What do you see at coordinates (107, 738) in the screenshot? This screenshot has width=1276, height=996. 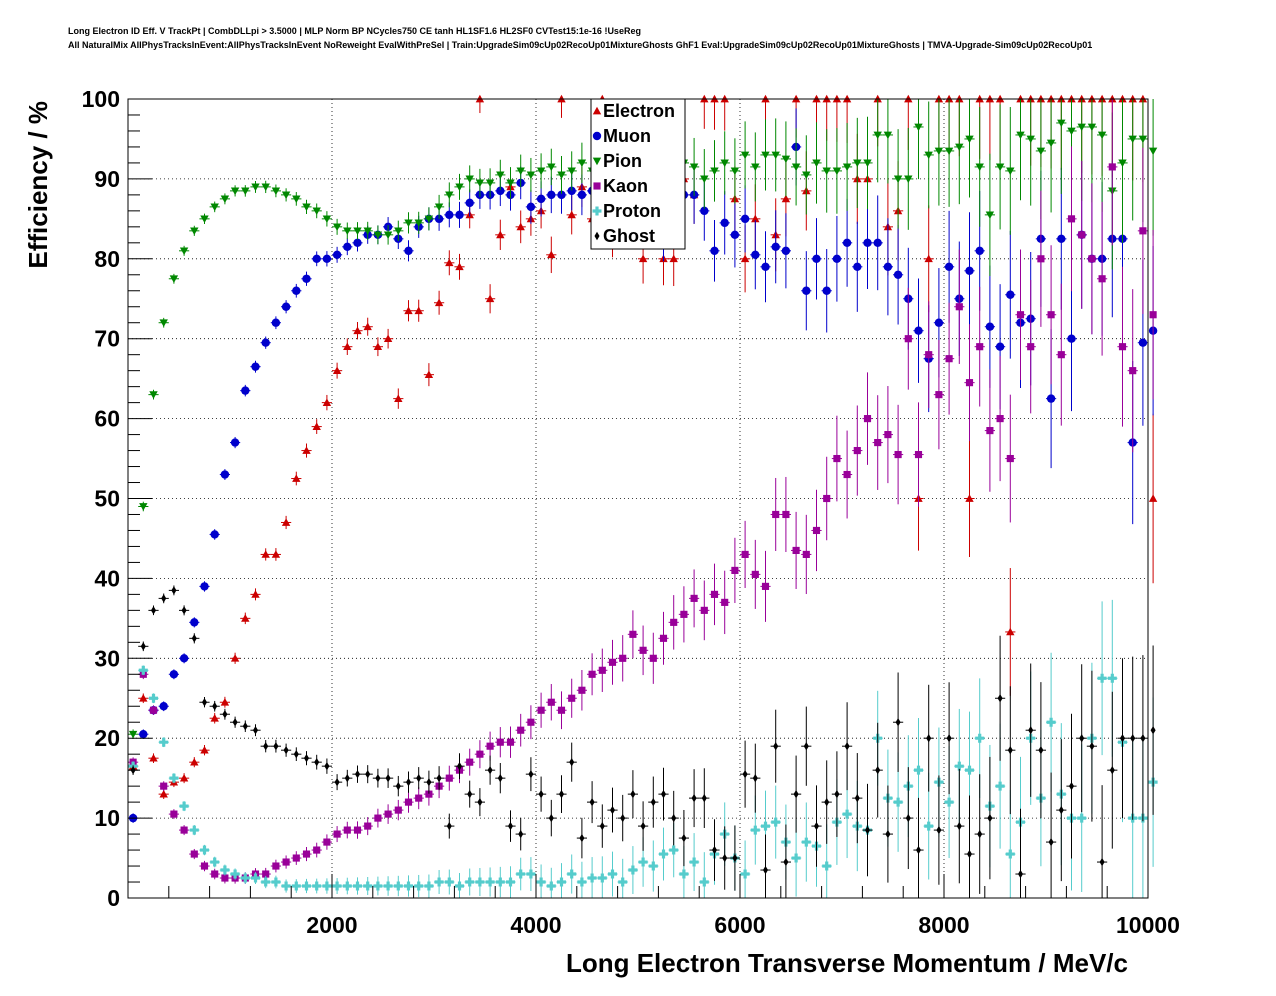 I see `y-tick-label: 20` at bounding box center [107, 738].